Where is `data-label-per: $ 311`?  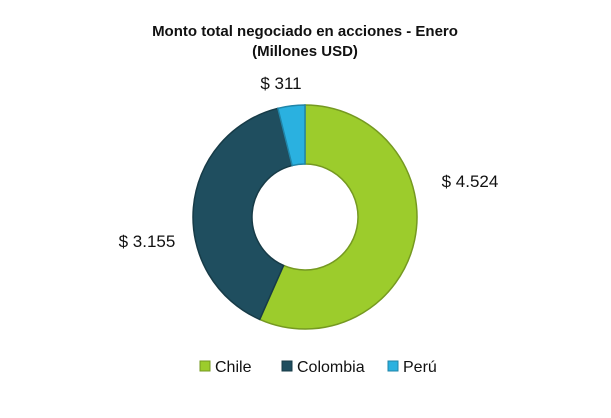 data-label-per: $ 311 is located at coordinates (280, 83).